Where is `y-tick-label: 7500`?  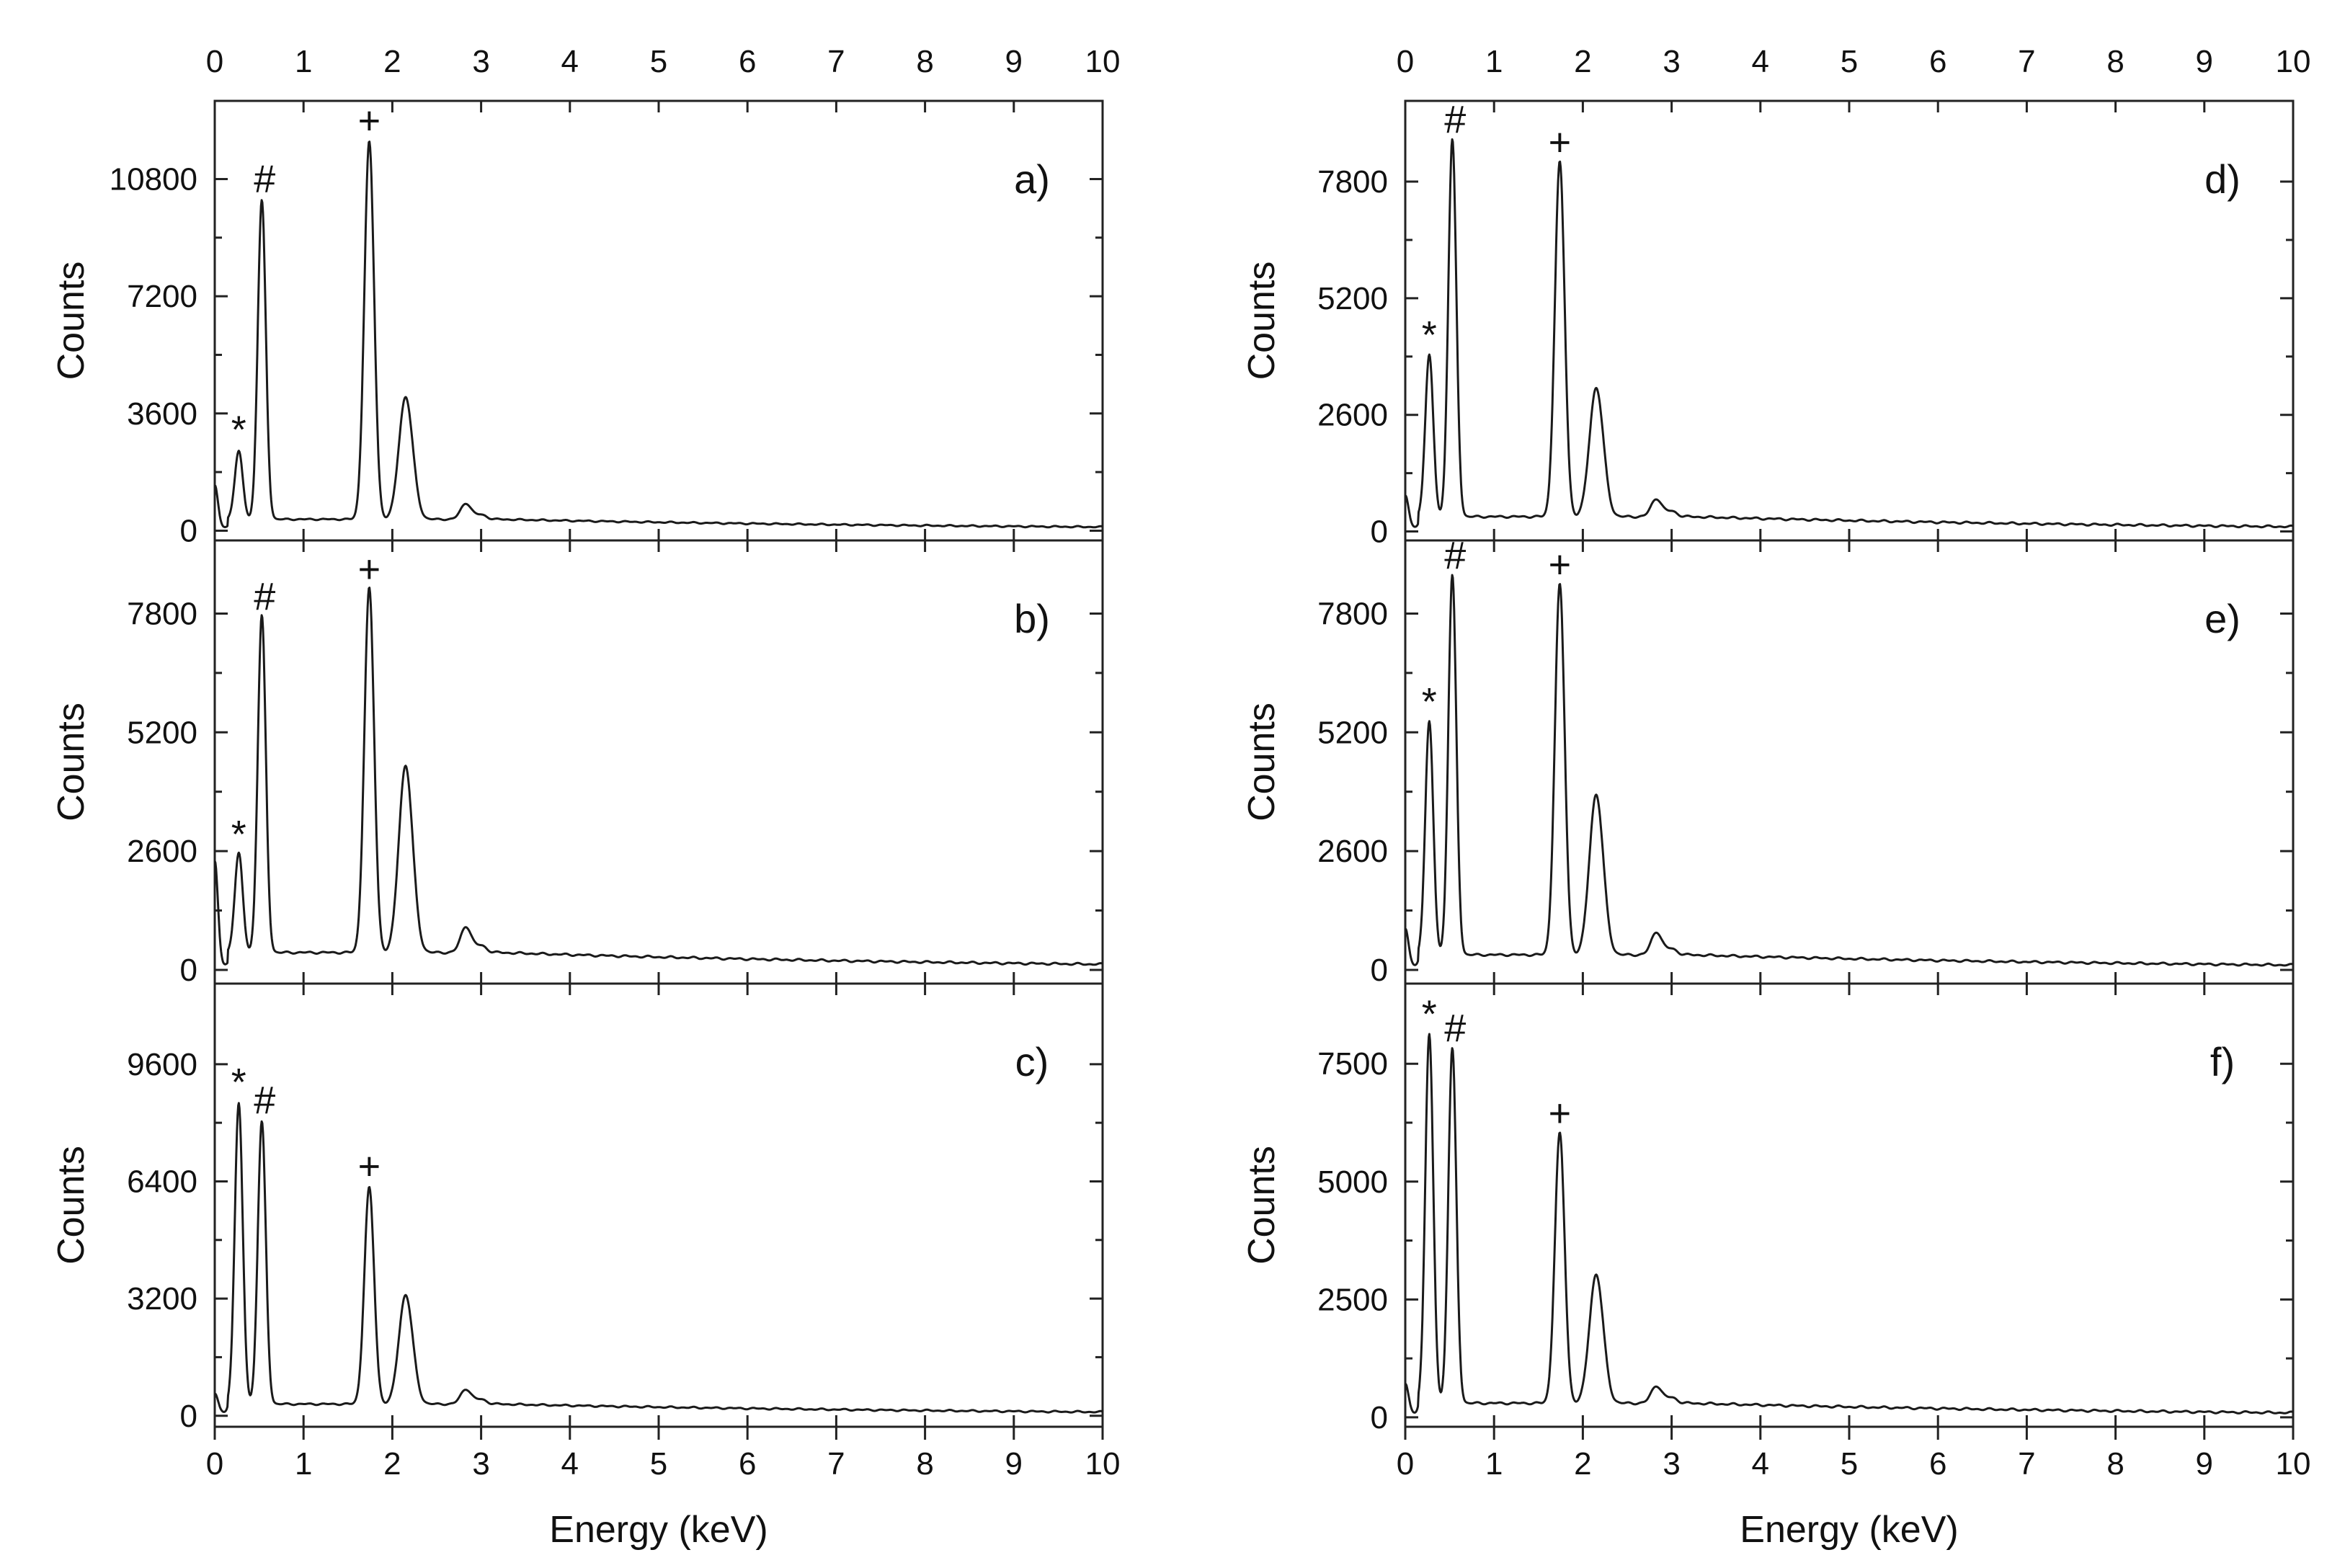 y-tick-label: 7500 is located at coordinates (1352, 1064).